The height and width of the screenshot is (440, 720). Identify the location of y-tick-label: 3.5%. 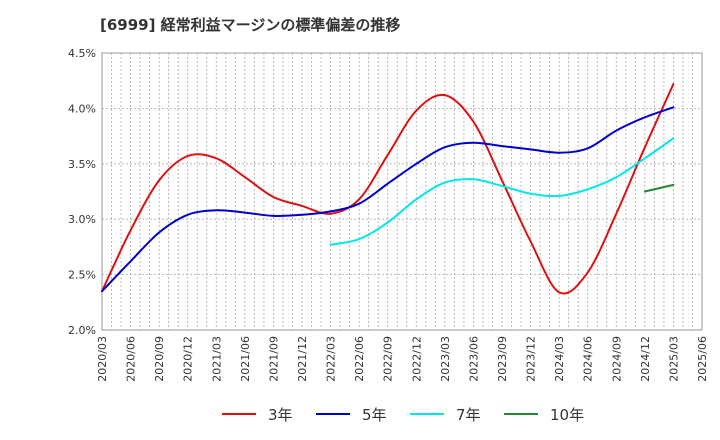
(82, 164).